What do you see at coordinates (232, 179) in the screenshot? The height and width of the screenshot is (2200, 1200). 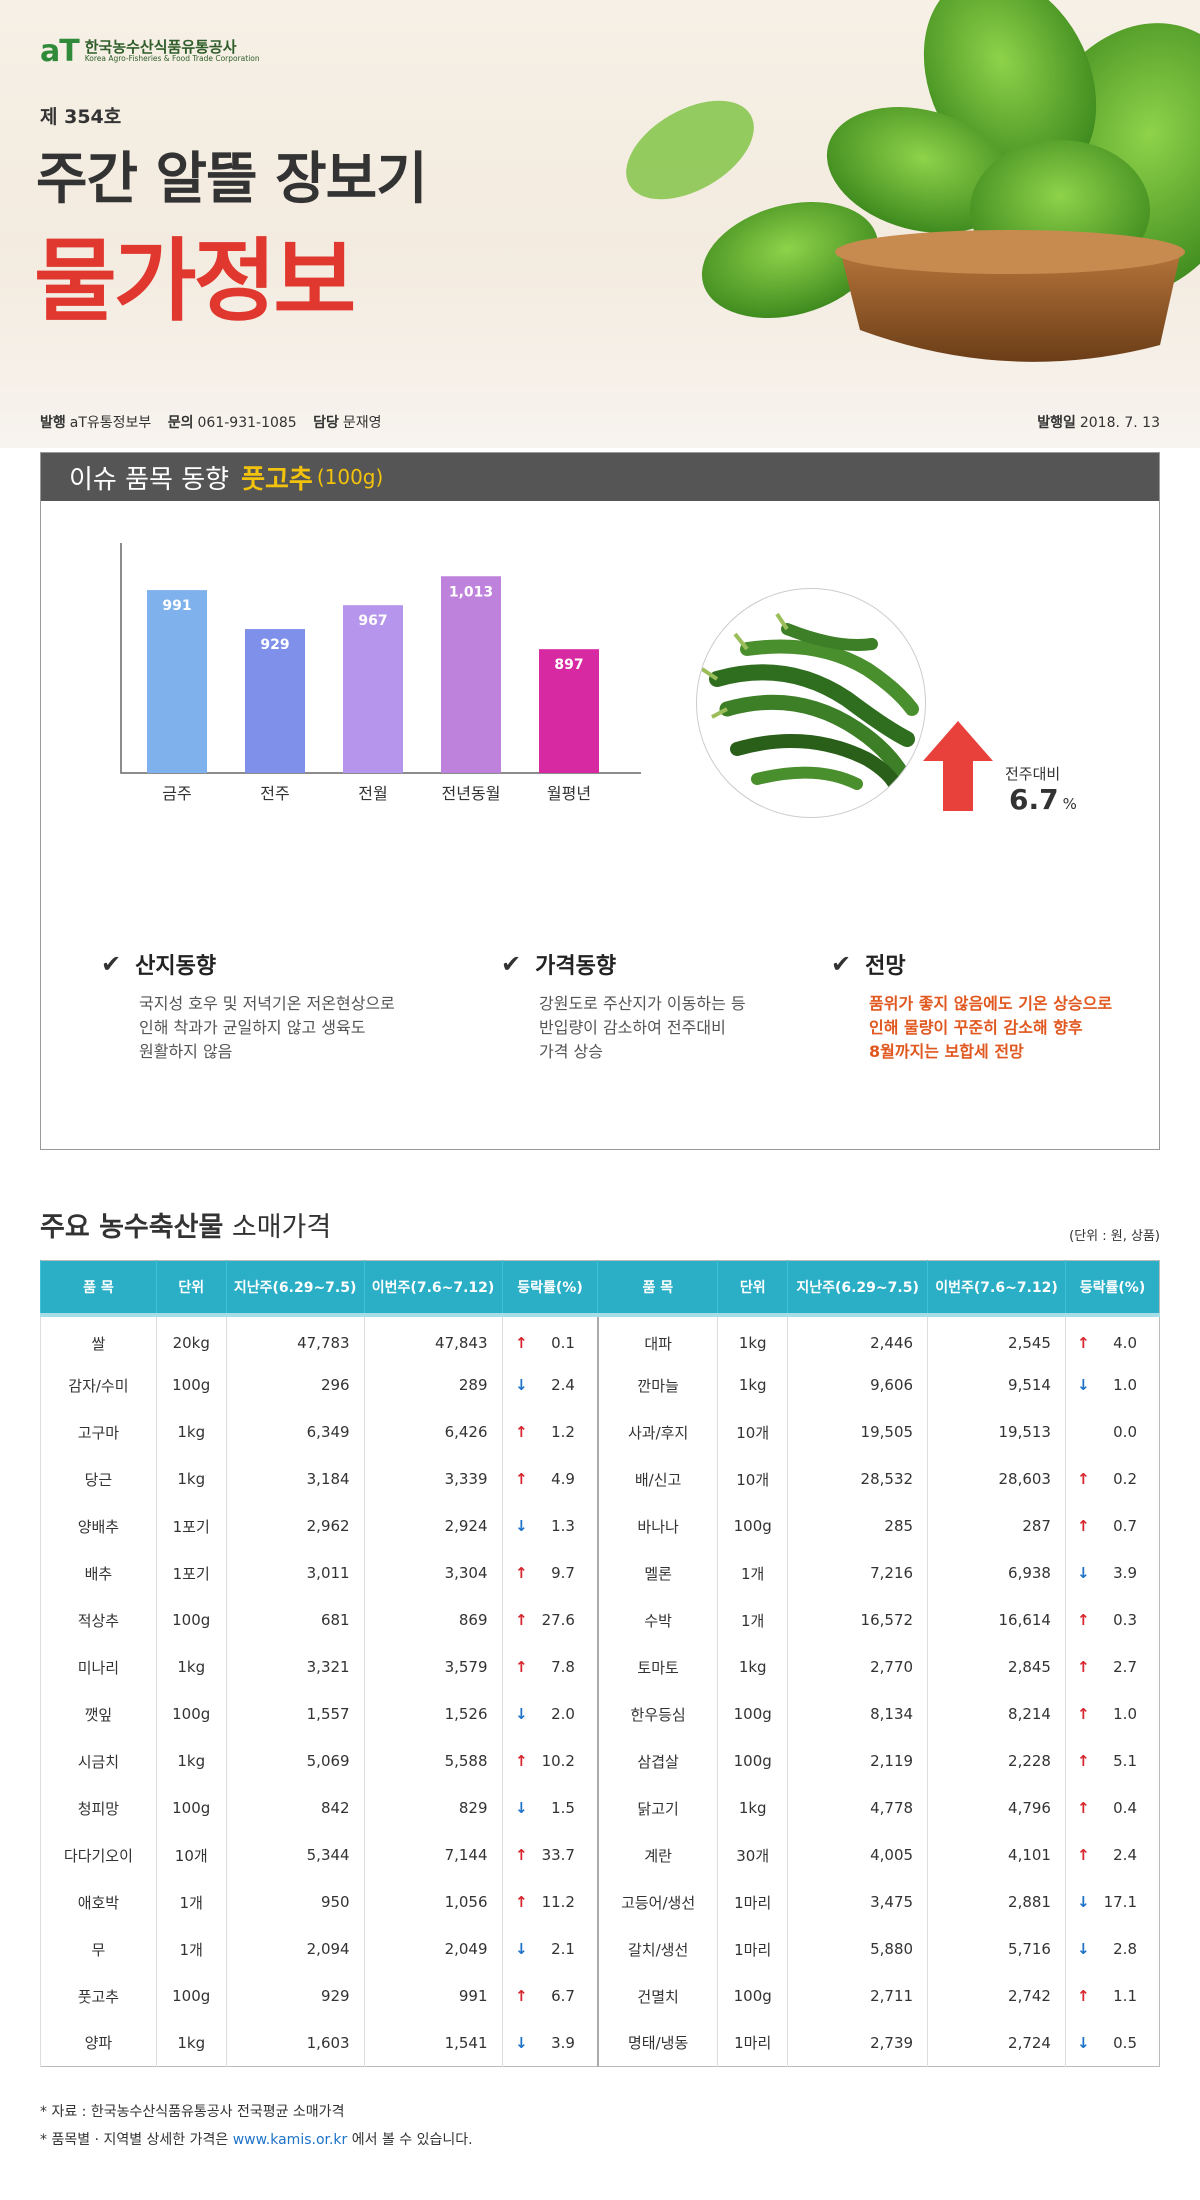 I see `page-title: 주간 알뜰 장보기` at bounding box center [232, 179].